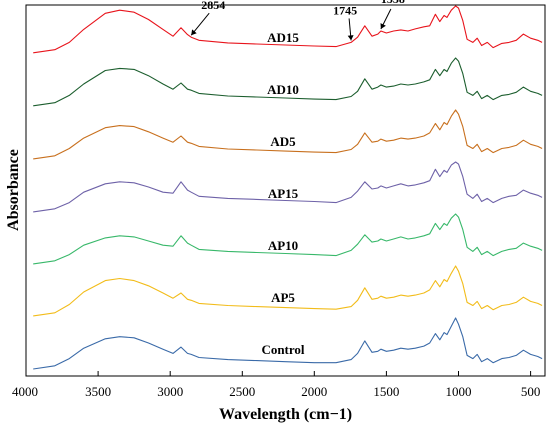 Image resolution: width=550 pixels, height=428 pixels. Describe the element at coordinates (282, 349) in the screenshot. I see `series-label-control: Control` at that location.